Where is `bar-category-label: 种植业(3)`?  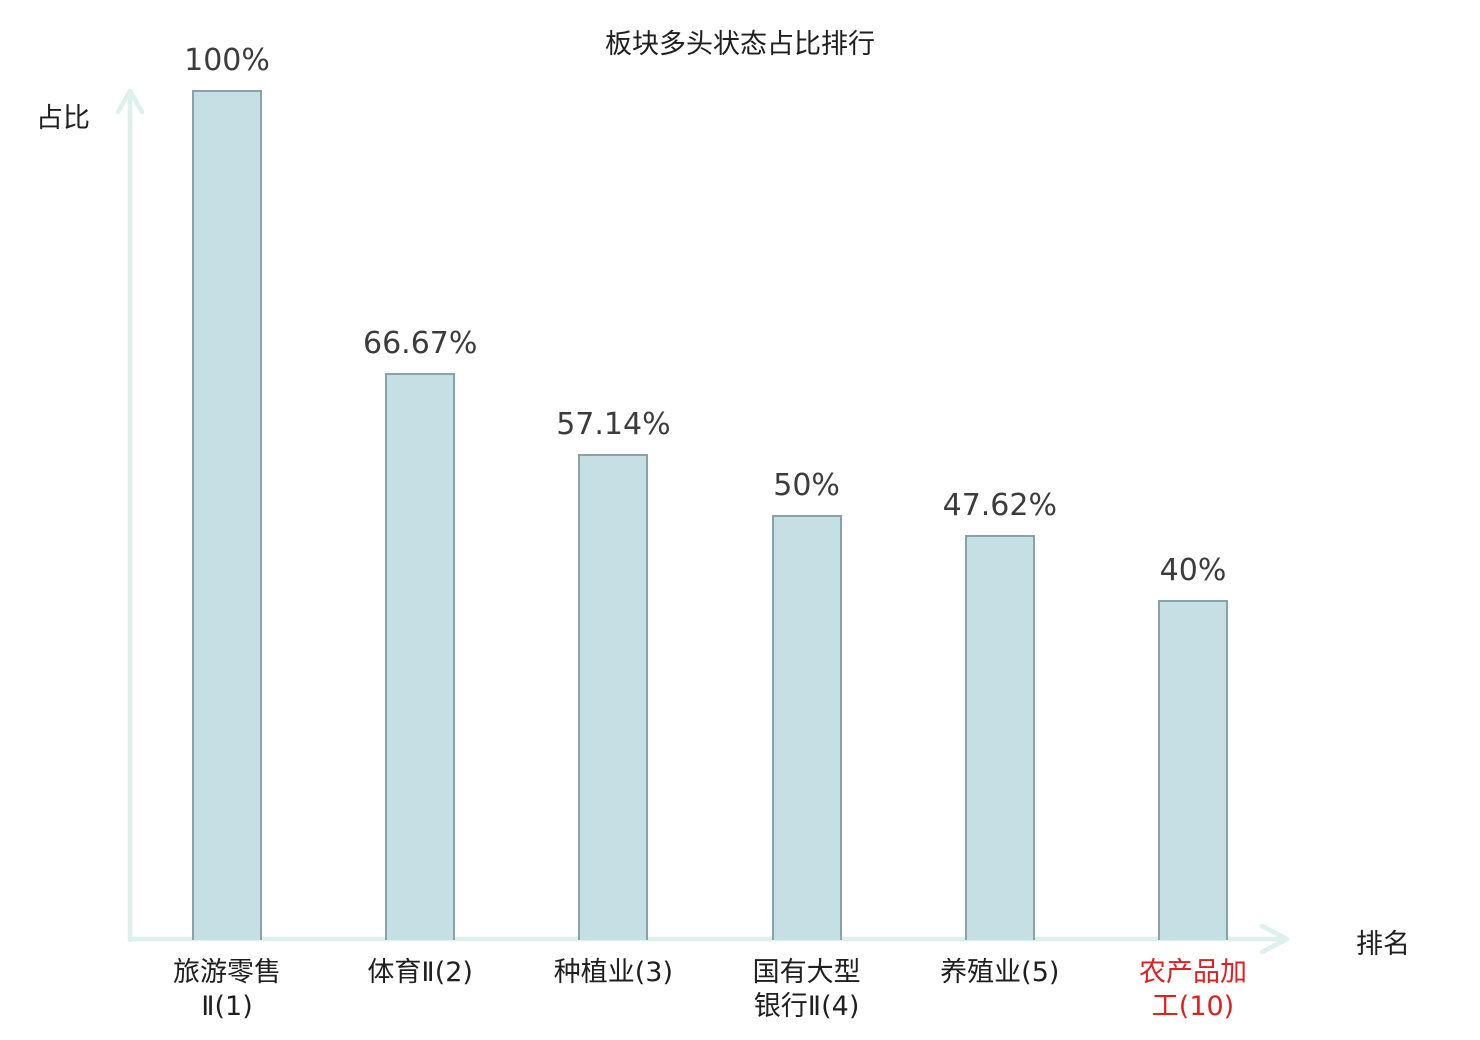
bar-category-label: 种植业(3) is located at coordinates (613, 972).